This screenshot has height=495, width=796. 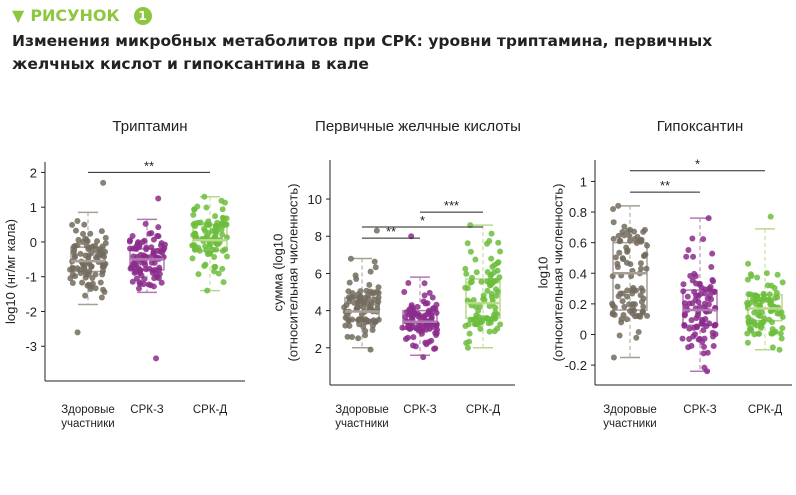 I want to click on x-tick-label: Здоровые, so click(x=630, y=410).